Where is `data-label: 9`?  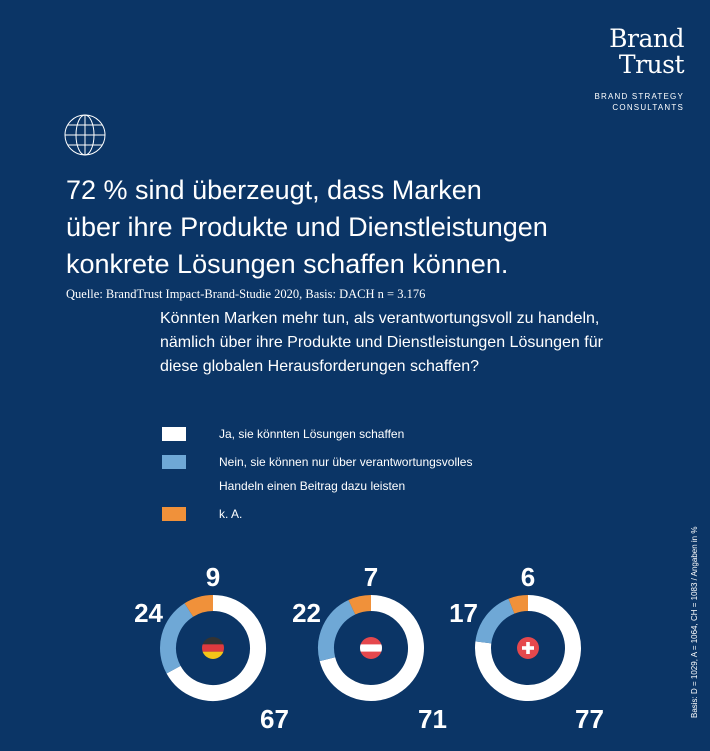
data-label: 9 is located at coordinates (213, 577).